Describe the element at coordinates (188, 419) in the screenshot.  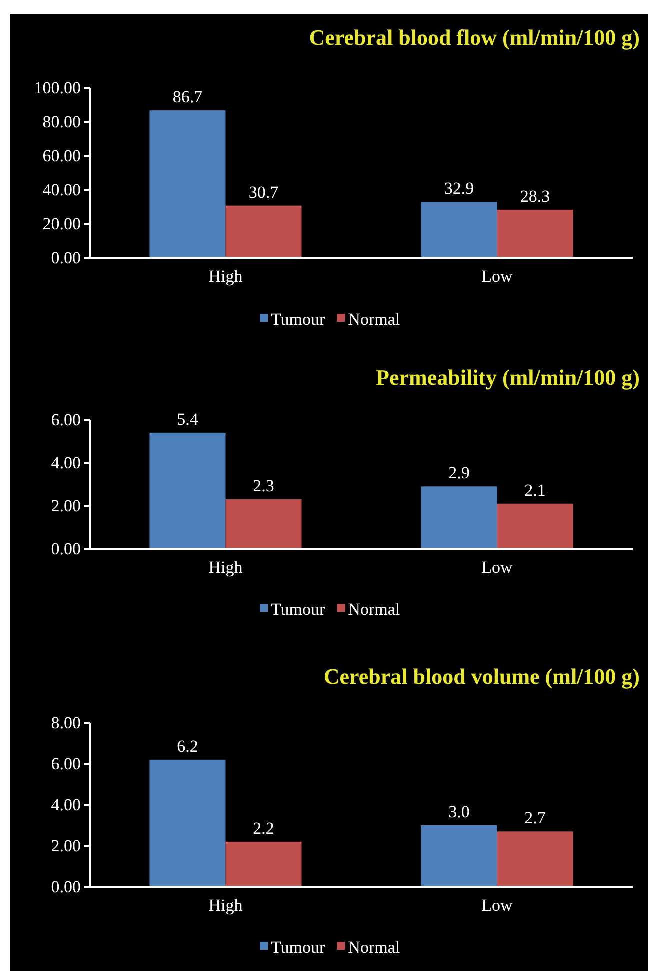
I see `data-label: 5.4` at that location.